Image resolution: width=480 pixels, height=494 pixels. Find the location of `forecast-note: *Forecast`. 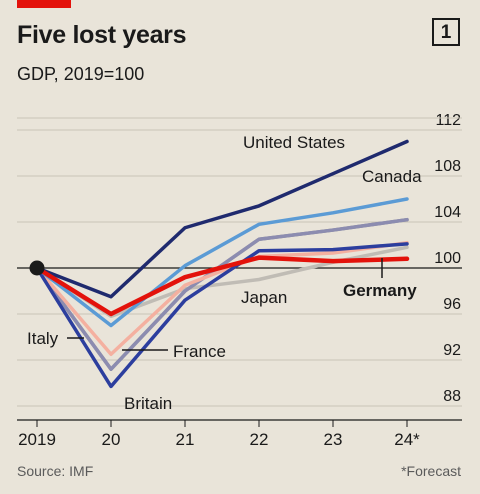

forecast-note: *Forecast is located at coordinates (431, 471).